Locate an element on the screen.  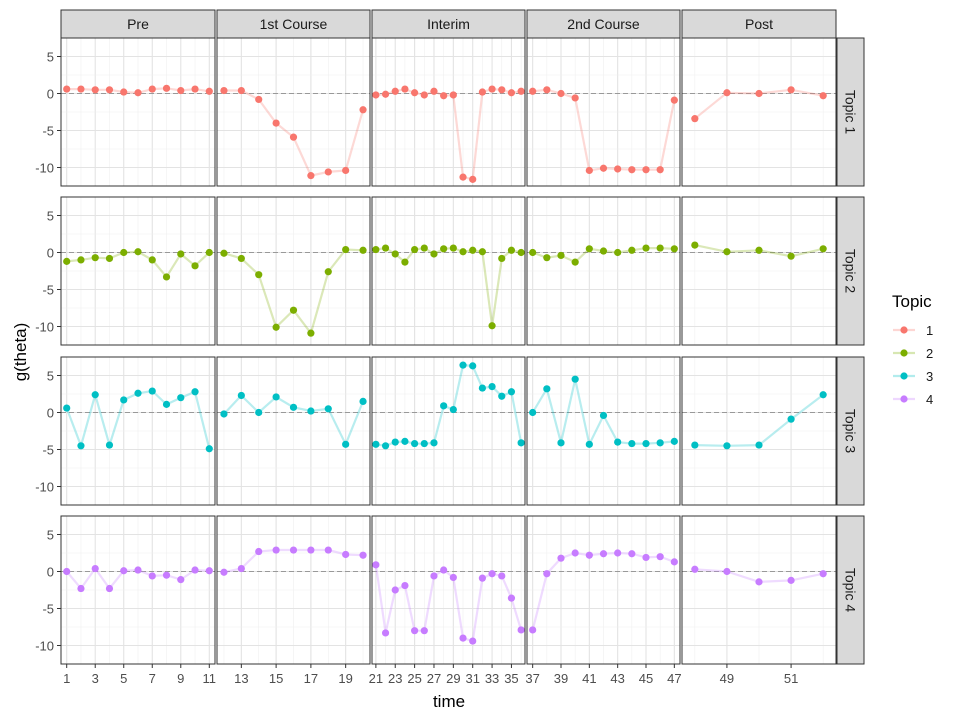
x-tick-label: 13 is located at coordinates (241, 678).